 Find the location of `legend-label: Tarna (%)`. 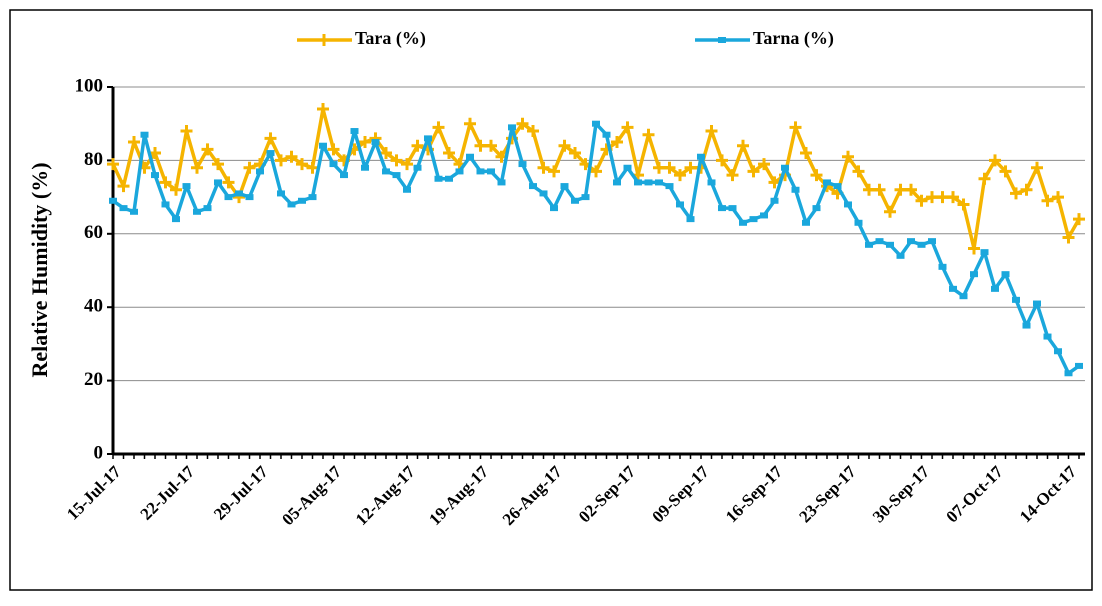

legend-label: Tarna (%) is located at coordinates (793, 38).